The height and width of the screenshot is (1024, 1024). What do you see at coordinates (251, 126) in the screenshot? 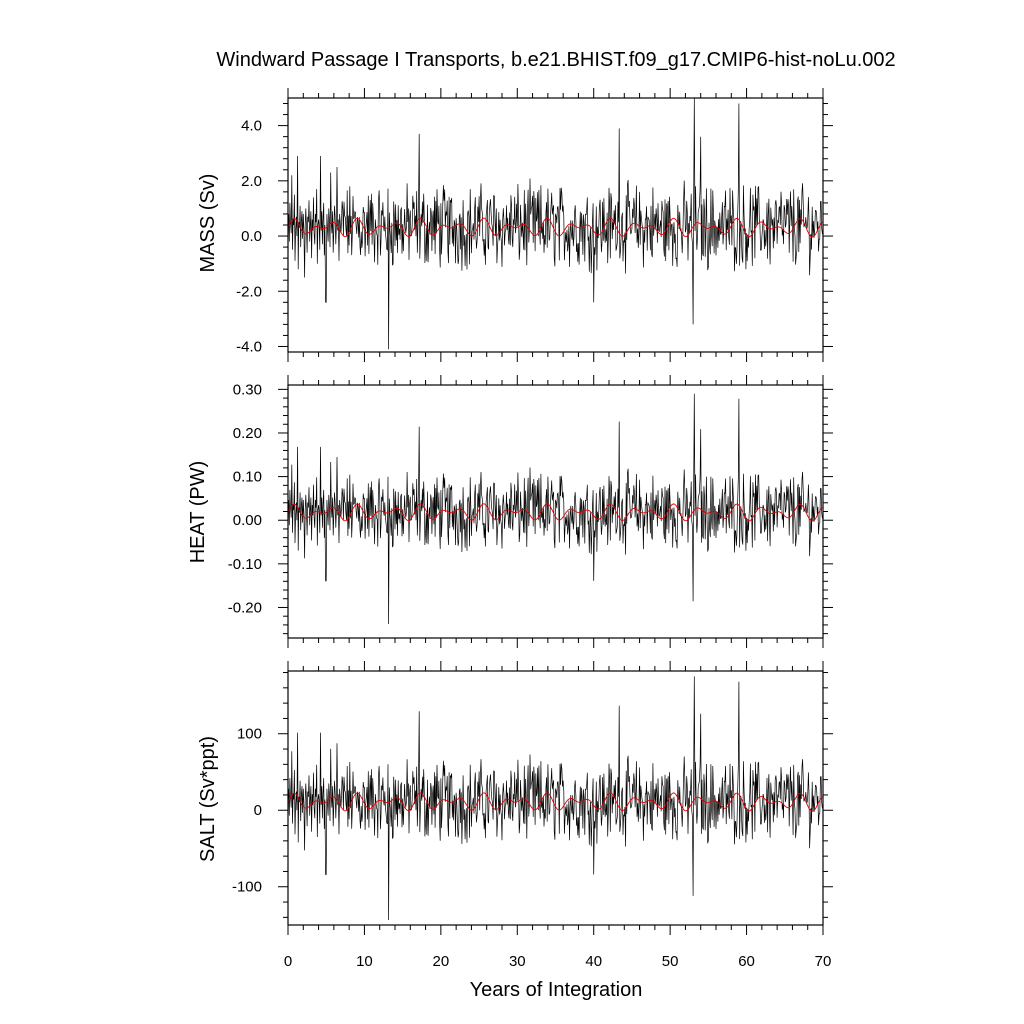
I see `mass-y-tick-label: 4.0` at bounding box center [251, 126].